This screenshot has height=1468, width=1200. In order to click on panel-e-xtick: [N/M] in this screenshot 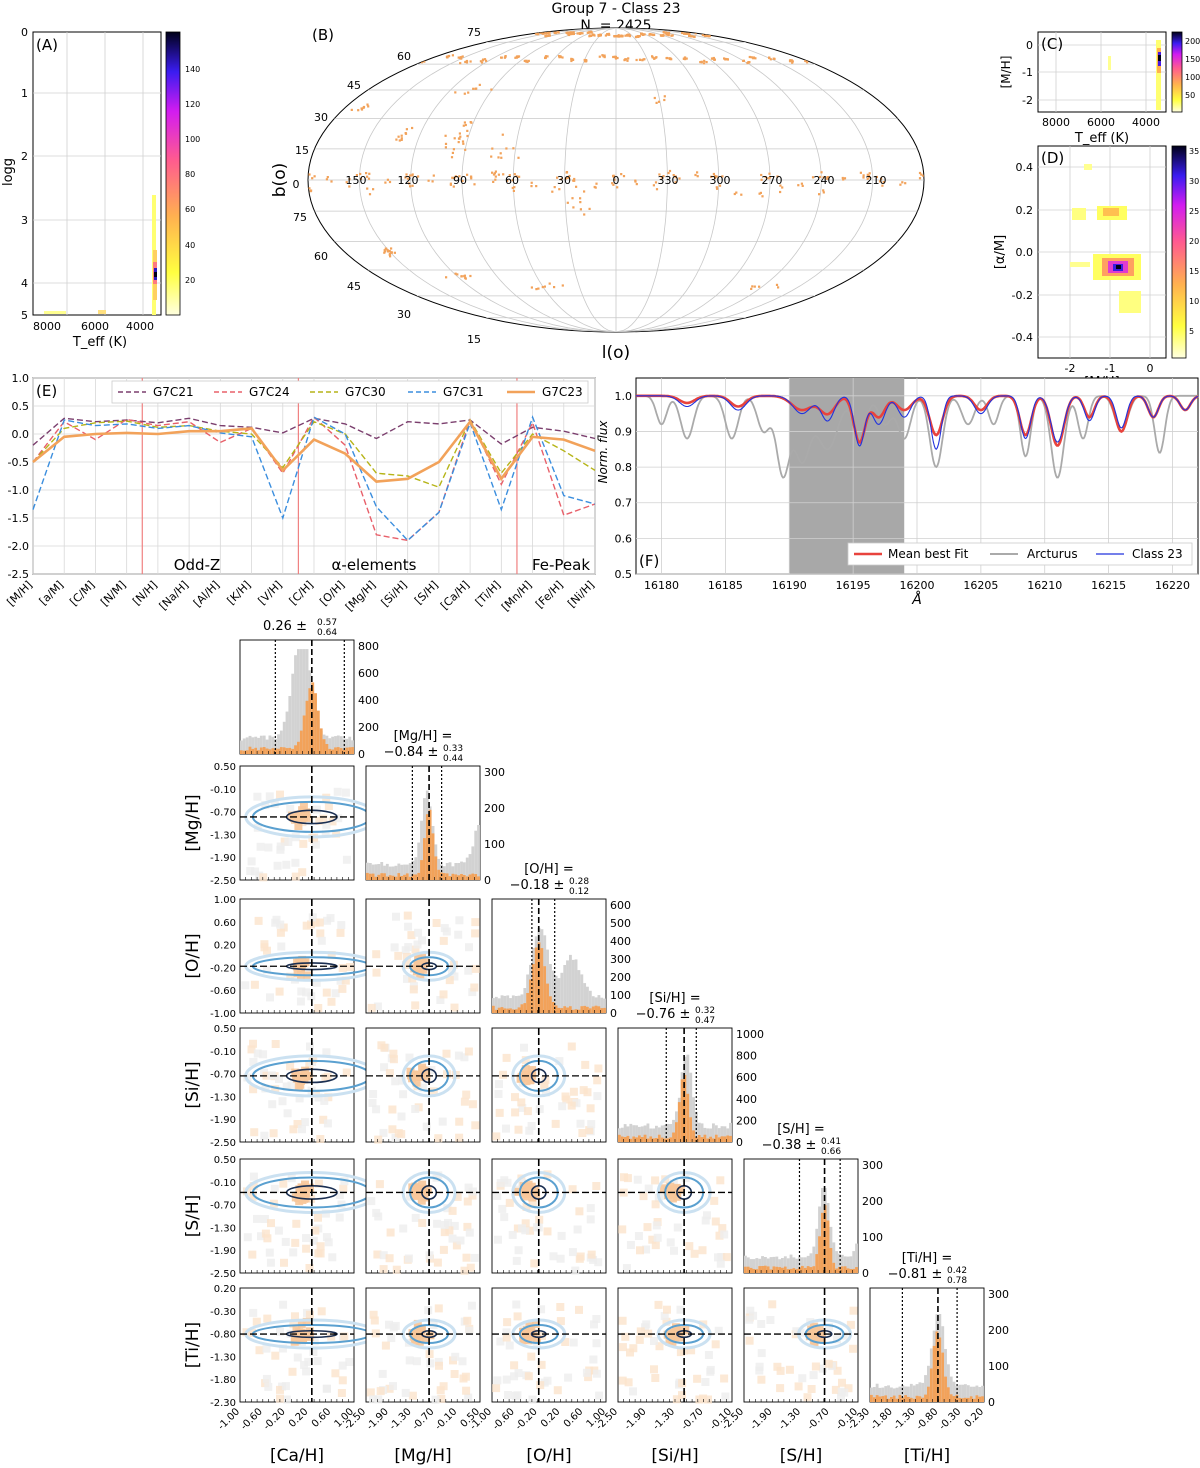, I will do `click(113, 593)`.